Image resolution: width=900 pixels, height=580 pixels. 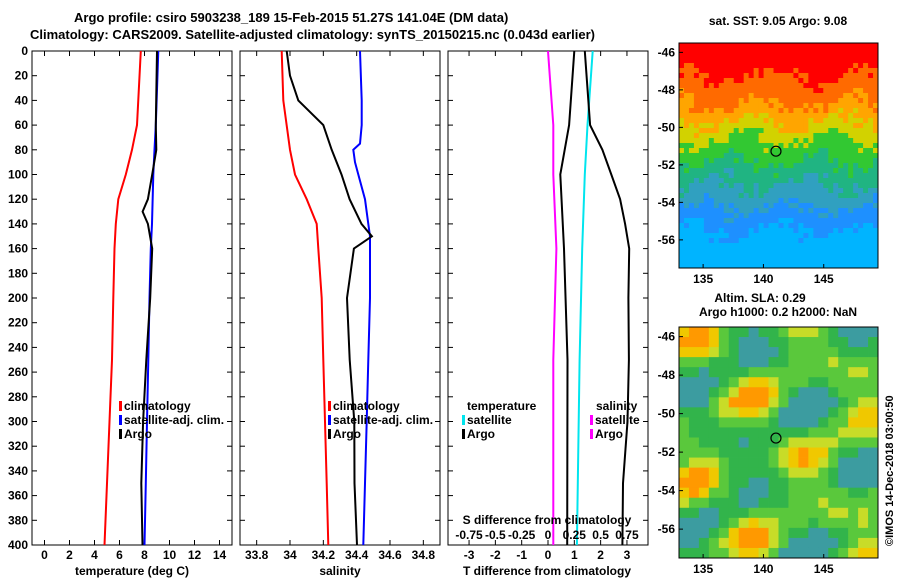 What do you see at coordinates (18, 496) in the screenshot?
I see `y-tick-label: 360` at bounding box center [18, 496].